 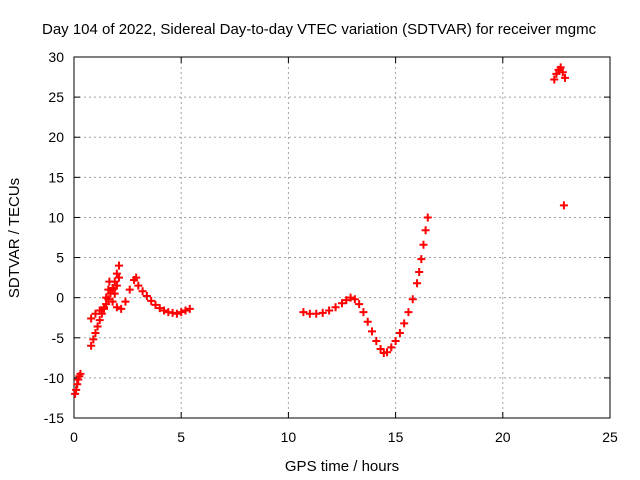 I want to click on x-axis-label: GPS time / hours, so click(x=342, y=466).